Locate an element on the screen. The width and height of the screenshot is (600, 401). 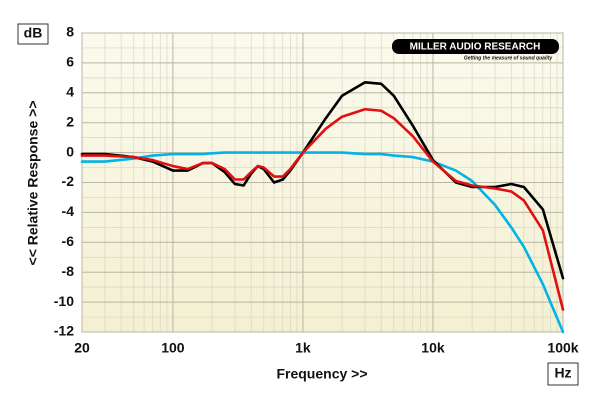
x-tick-label: 10k is located at coordinates (433, 348).